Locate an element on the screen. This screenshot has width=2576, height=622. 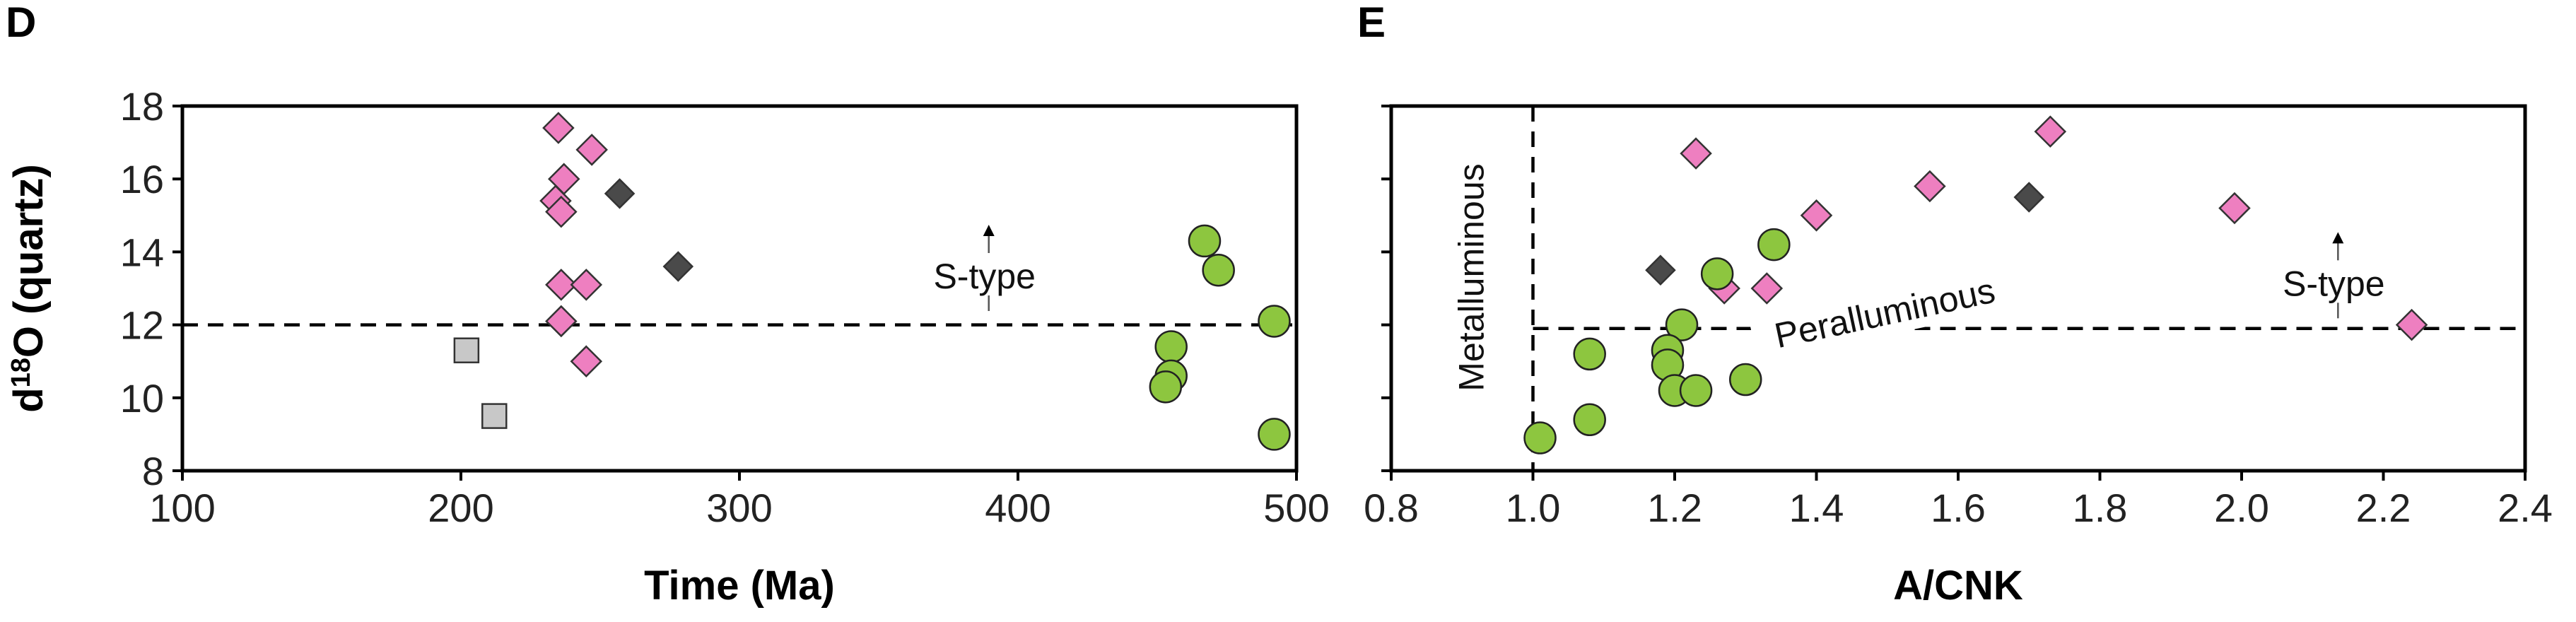
y-tick-label: 10 is located at coordinates (142, 399).